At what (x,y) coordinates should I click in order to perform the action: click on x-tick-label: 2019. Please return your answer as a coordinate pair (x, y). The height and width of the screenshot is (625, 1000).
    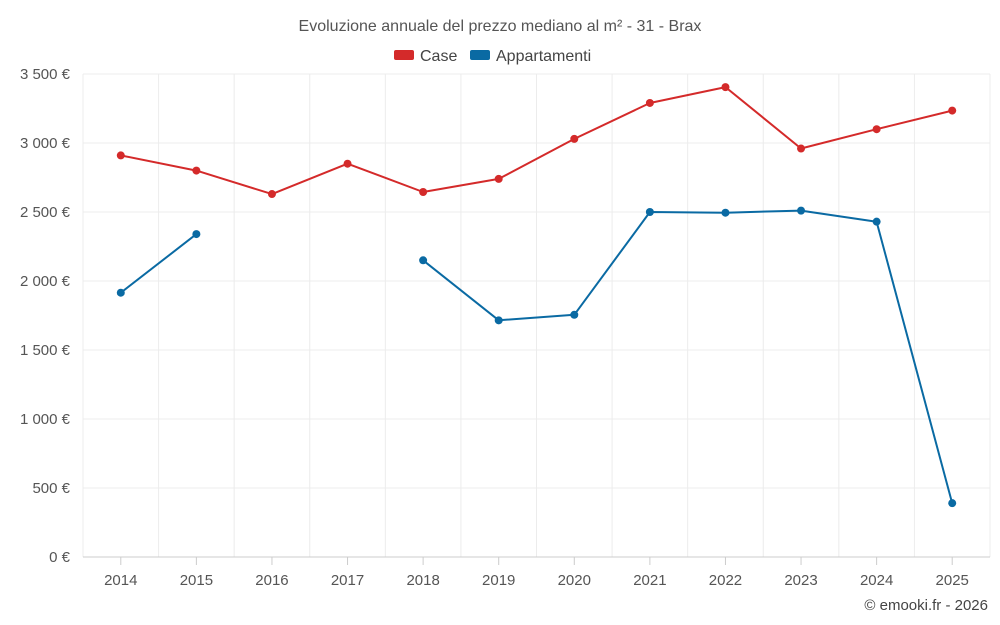
    Looking at the image, I should click on (498, 580).